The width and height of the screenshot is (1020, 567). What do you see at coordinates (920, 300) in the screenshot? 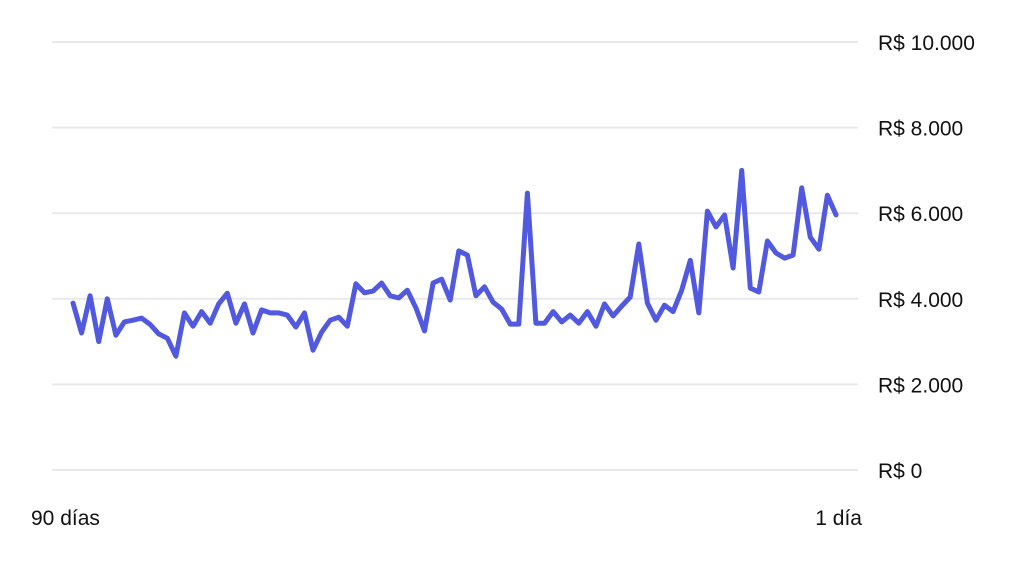
I see `y-tick-label: R$ 4.000` at bounding box center [920, 300].